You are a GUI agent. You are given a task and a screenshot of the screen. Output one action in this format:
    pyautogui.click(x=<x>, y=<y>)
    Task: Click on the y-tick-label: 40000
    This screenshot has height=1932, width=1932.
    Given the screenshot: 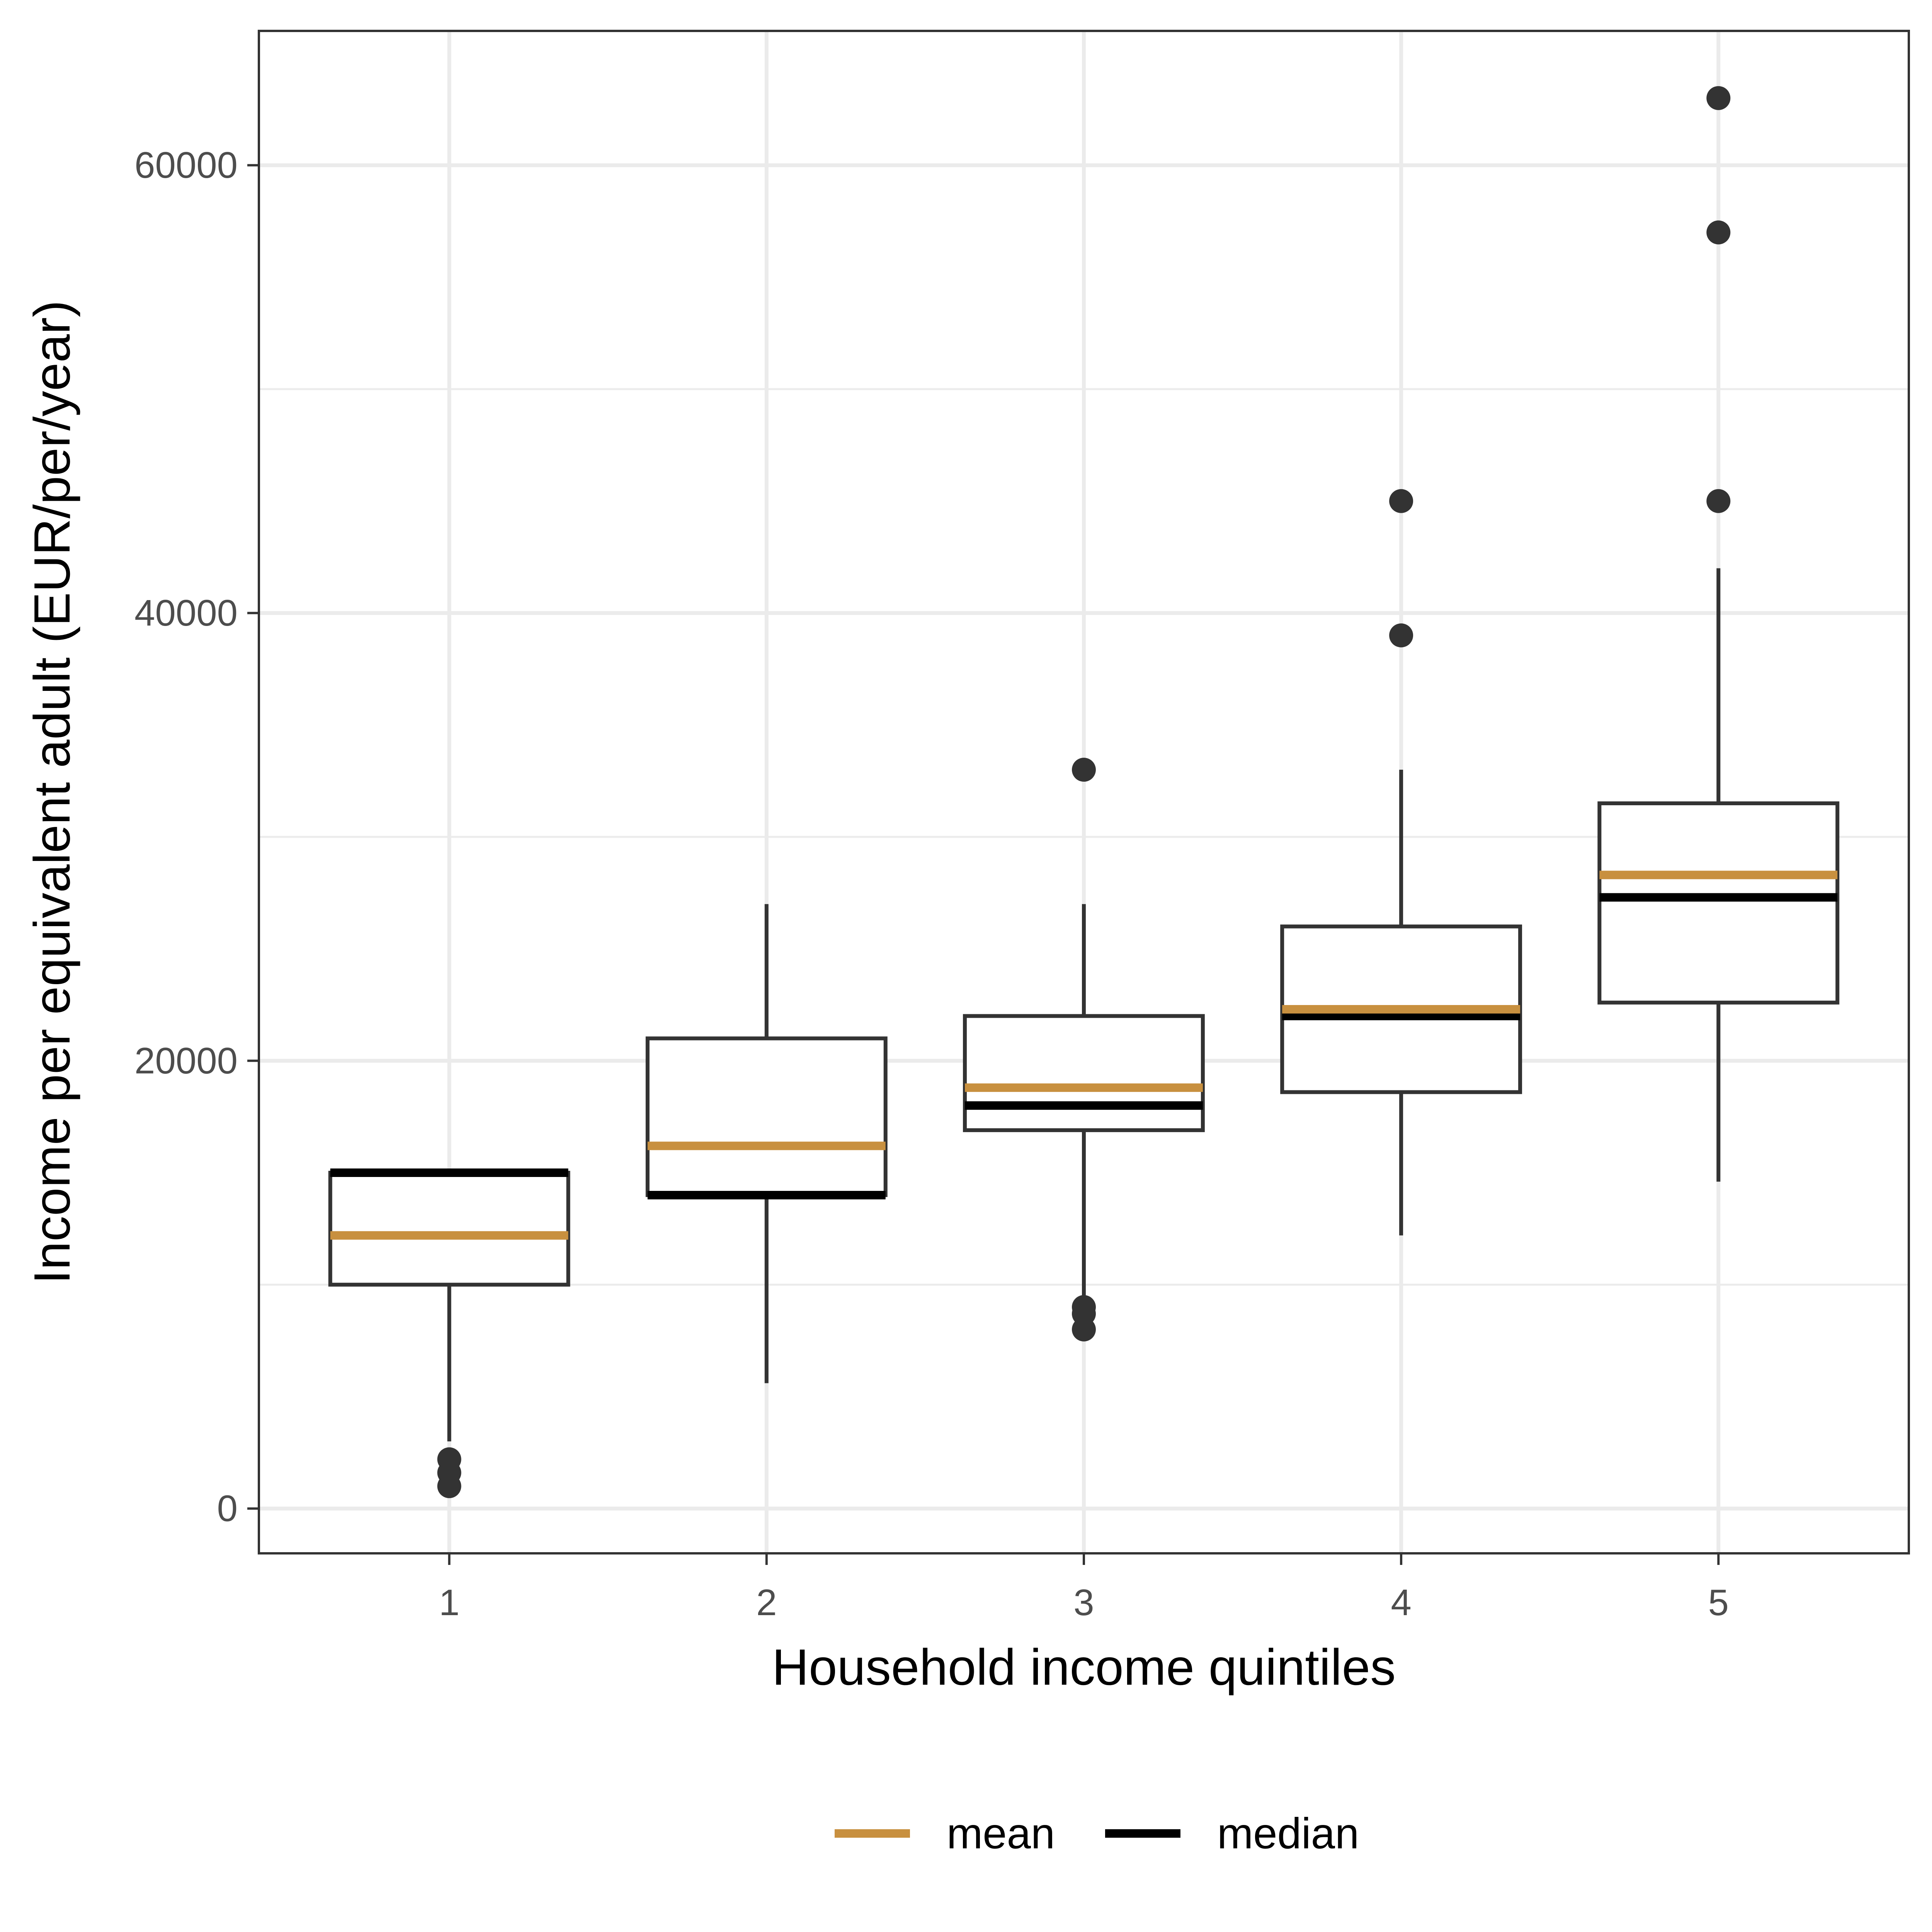 What is the action you would take?
    pyautogui.click(x=186, y=613)
    